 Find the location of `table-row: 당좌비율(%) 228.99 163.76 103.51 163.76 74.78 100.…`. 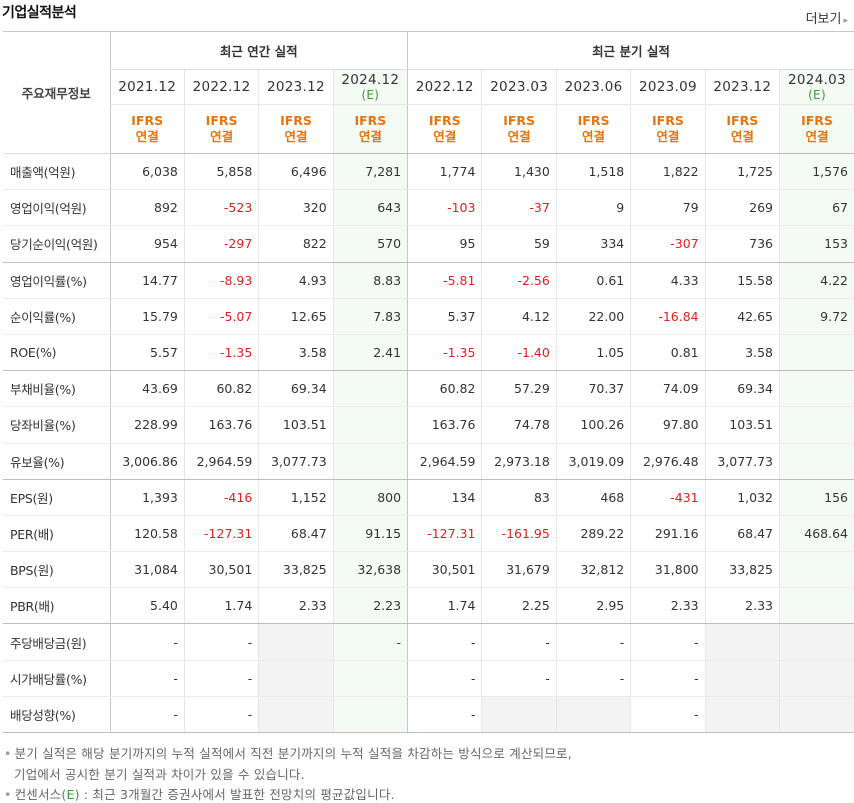

table-row: 당좌비율(%) 228.99 163.76 103.51 163.76 74.78 100.… is located at coordinates (428, 425).